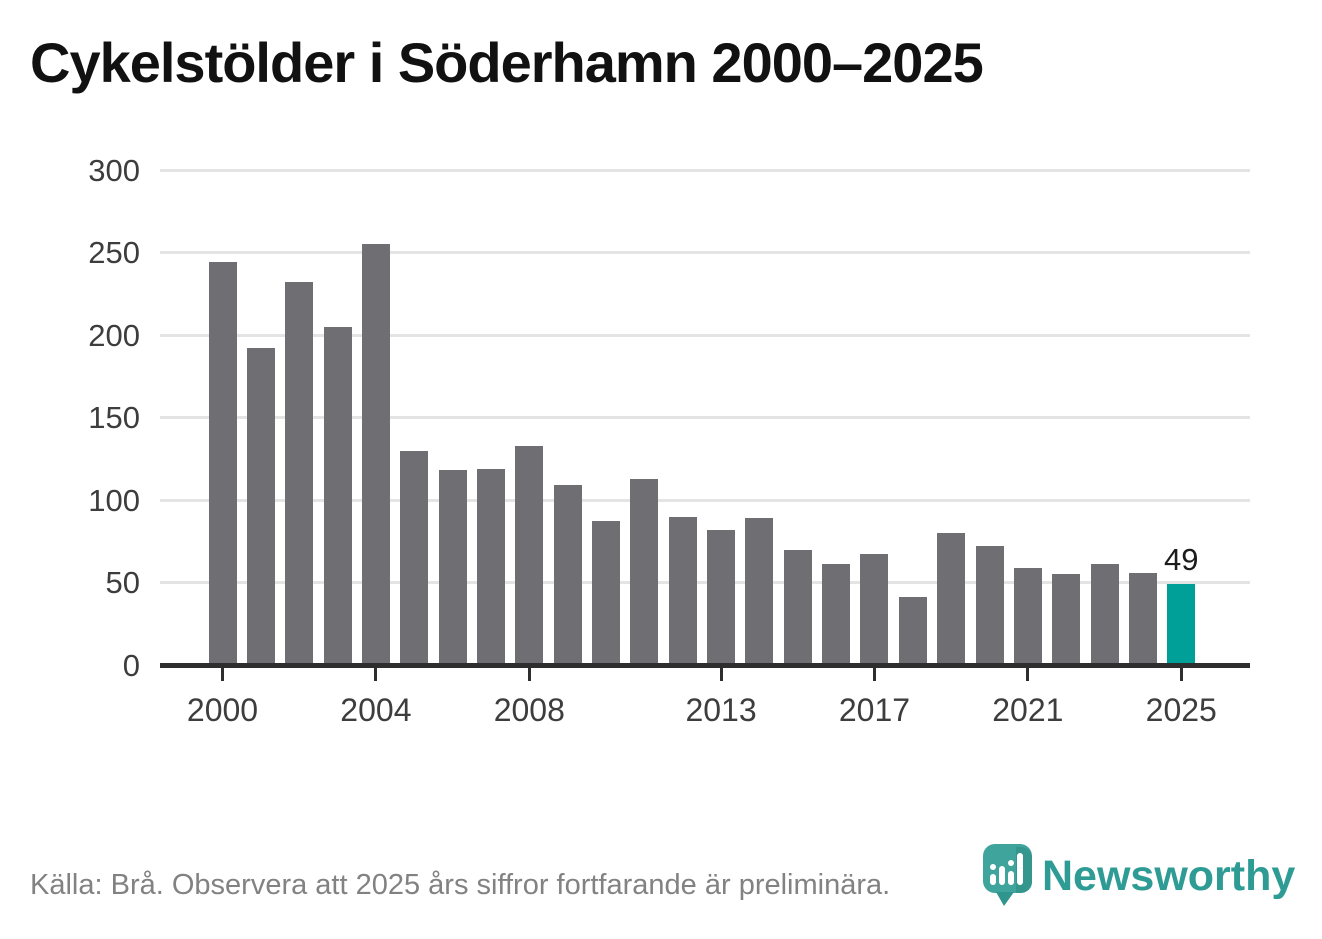  What do you see at coordinates (222, 463) in the screenshot?
I see `bar-2000` at bounding box center [222, 463].